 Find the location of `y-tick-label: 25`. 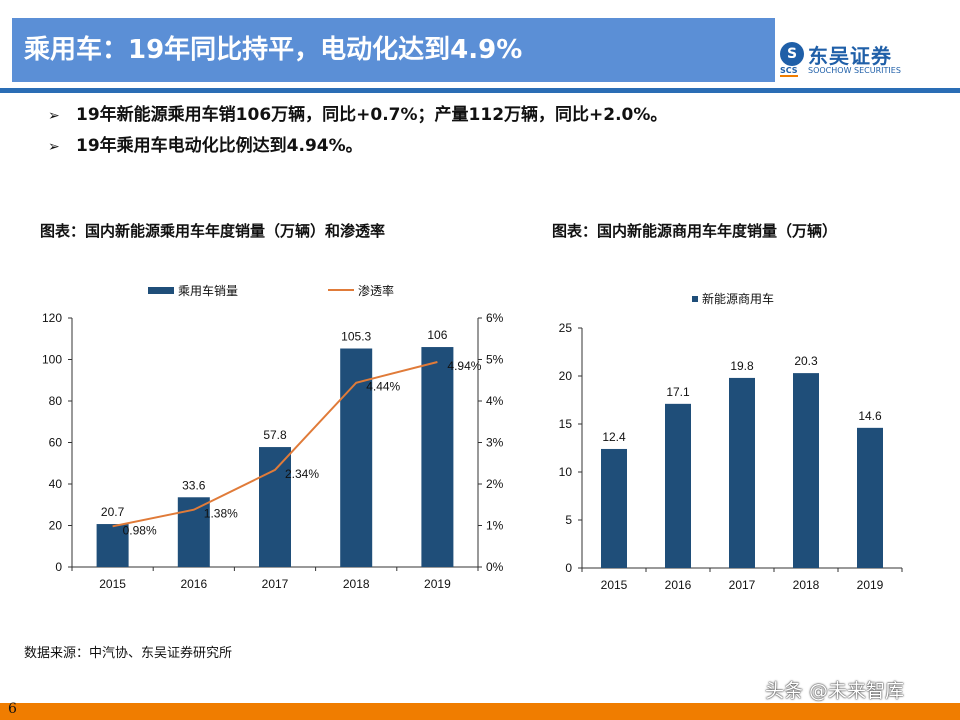

y-tick-label: 25 is located at coordinates (566, 328).